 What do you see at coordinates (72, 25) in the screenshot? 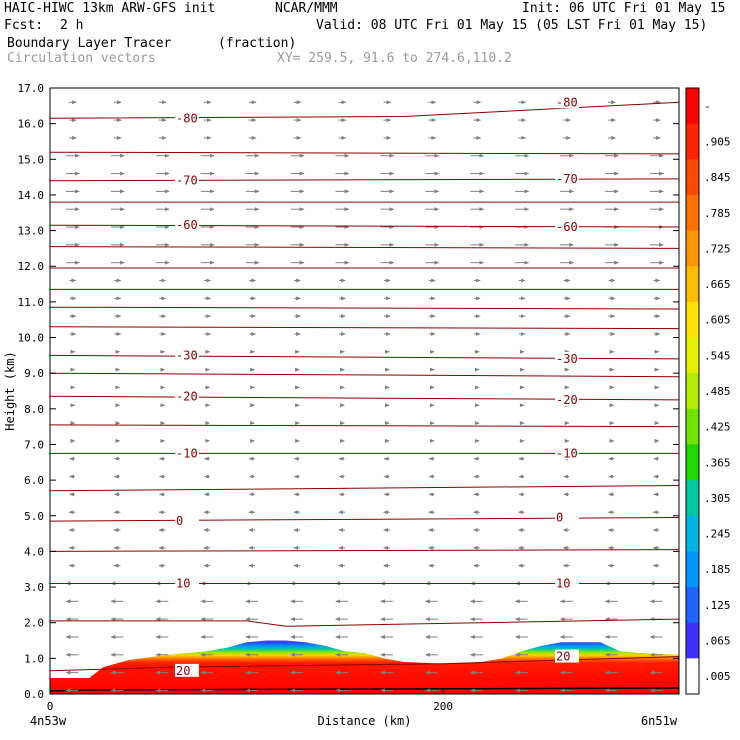
I see `fcst-value: 2 h` at bounding box center [72, 25].